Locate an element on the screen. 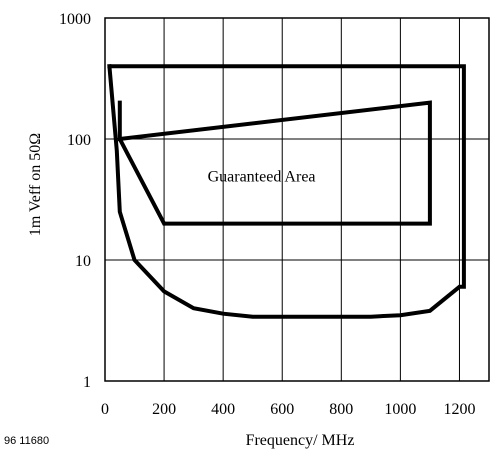 The image size is (502, 452). x-tick-label: 200 is located at coordinates (164, 409).